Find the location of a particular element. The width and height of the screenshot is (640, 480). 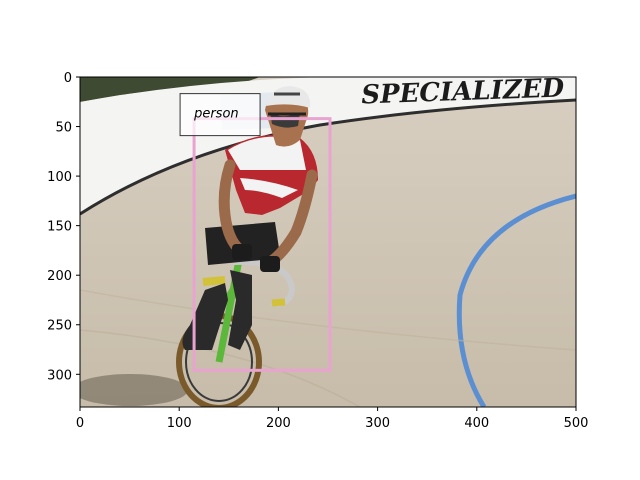

y-tick-label: 300 is located at coordinates (59, 375).